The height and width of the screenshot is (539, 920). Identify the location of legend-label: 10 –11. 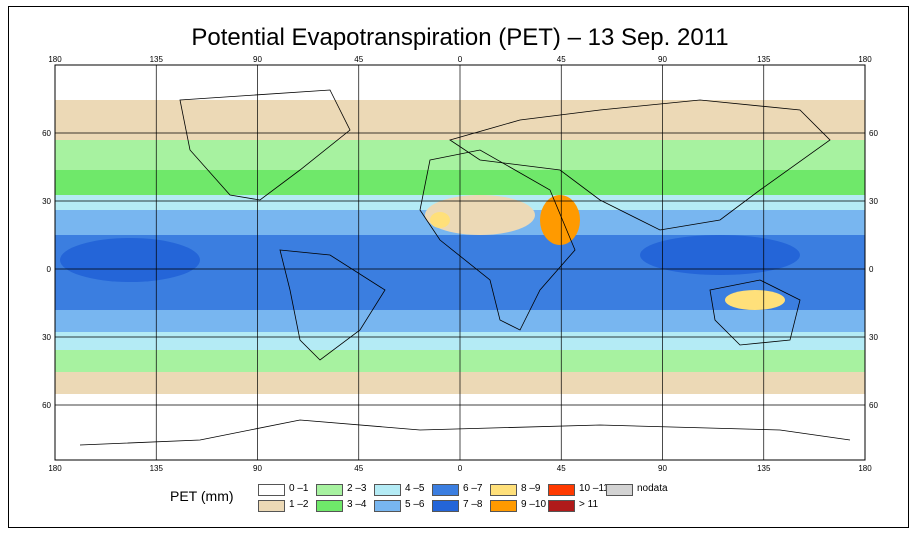
(594, 488).